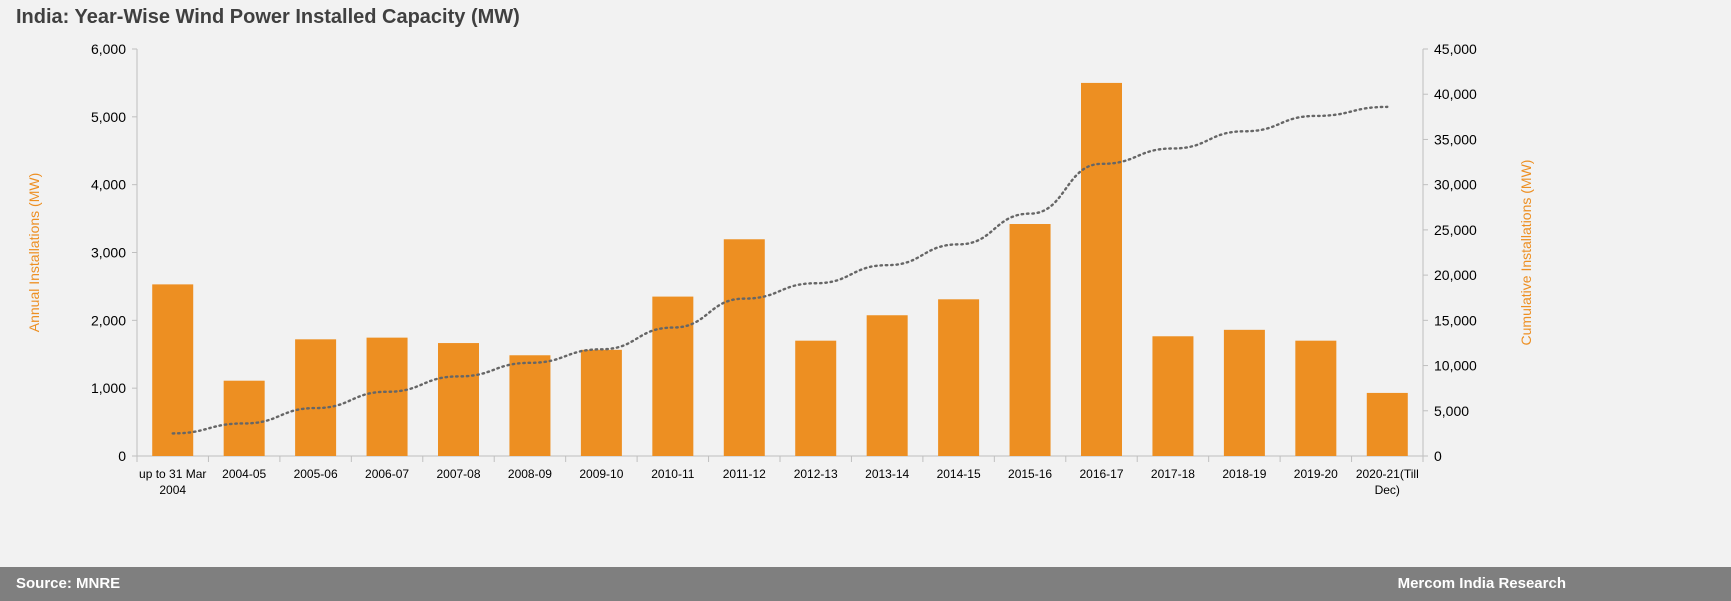  What do you see at coordinates (1101, 474) in the screenshot?
I see `category-label: 2016-17` at bounding box center [1101, 474].